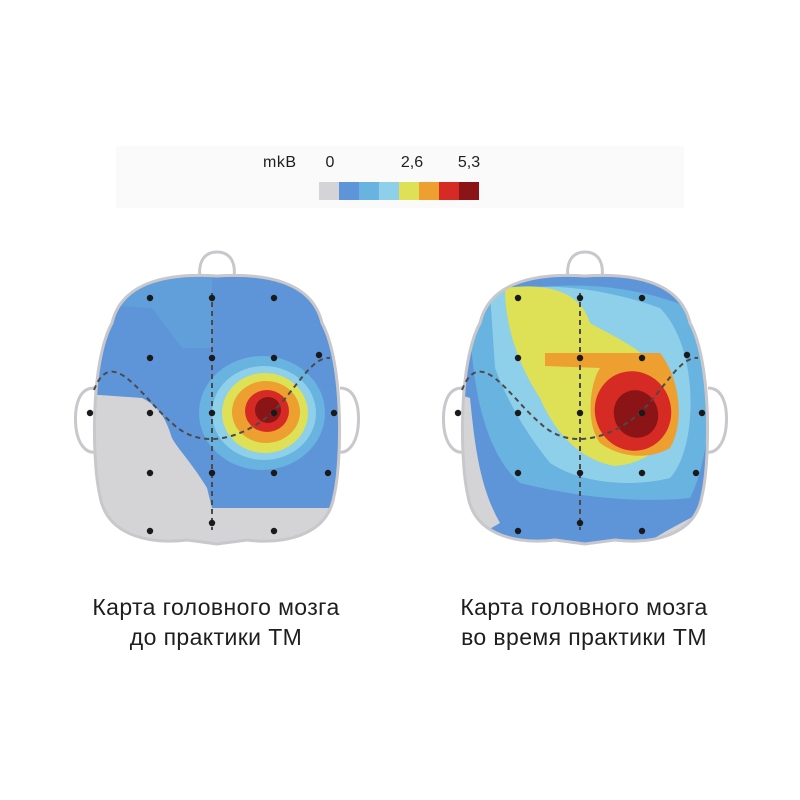 Image resolution: width=800 pixels, height=800 pixels. I want to click on caption-during-line1: Карта головного мозга, so click(584, 607).